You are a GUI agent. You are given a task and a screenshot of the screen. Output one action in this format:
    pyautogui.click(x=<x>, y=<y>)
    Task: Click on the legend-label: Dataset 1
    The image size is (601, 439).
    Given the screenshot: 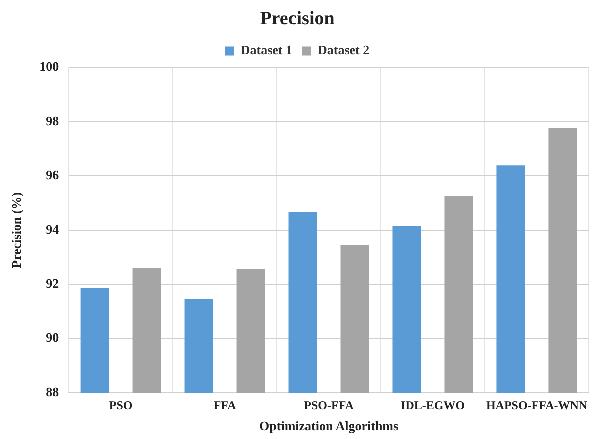 What is the action you would take?
    pyautogui.click(x=266, y=50)
    